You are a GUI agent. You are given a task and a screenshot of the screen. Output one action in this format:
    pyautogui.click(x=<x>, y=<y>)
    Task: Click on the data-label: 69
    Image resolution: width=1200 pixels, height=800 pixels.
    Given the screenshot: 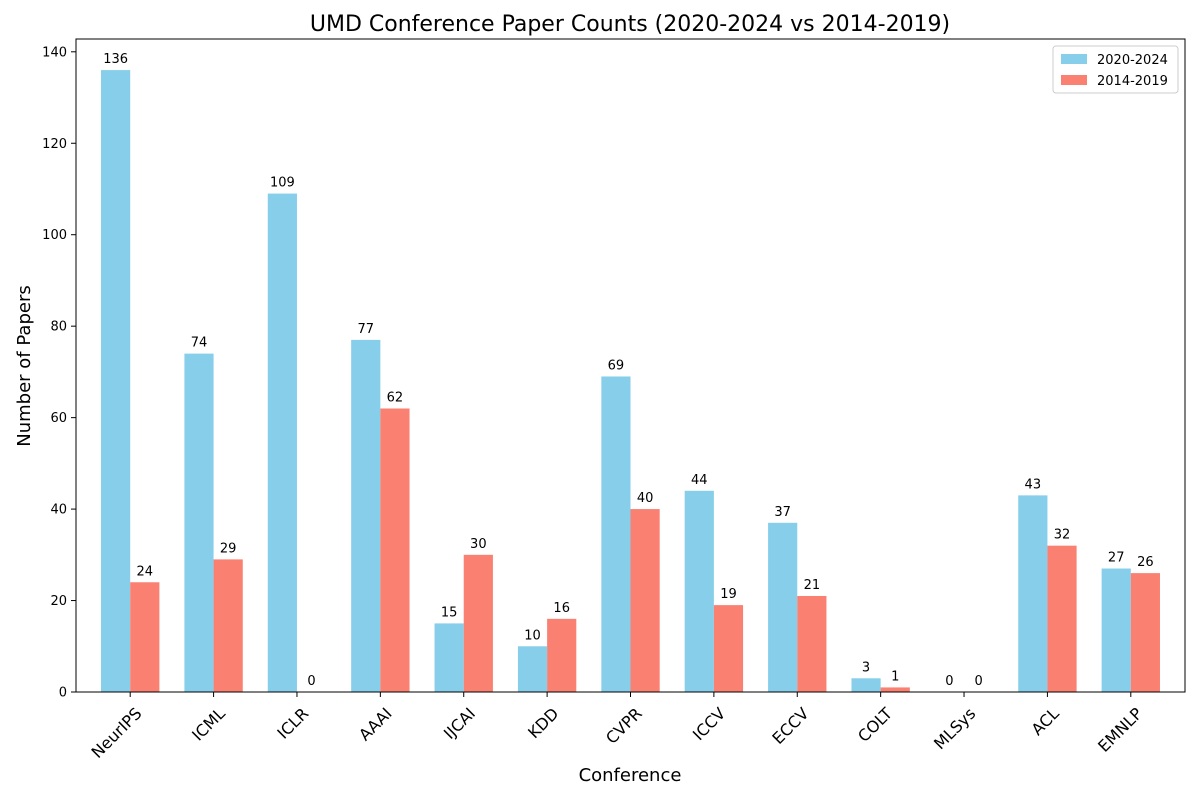 What is the action you would take?
    pyautogui.click(x=616, y=365)
    